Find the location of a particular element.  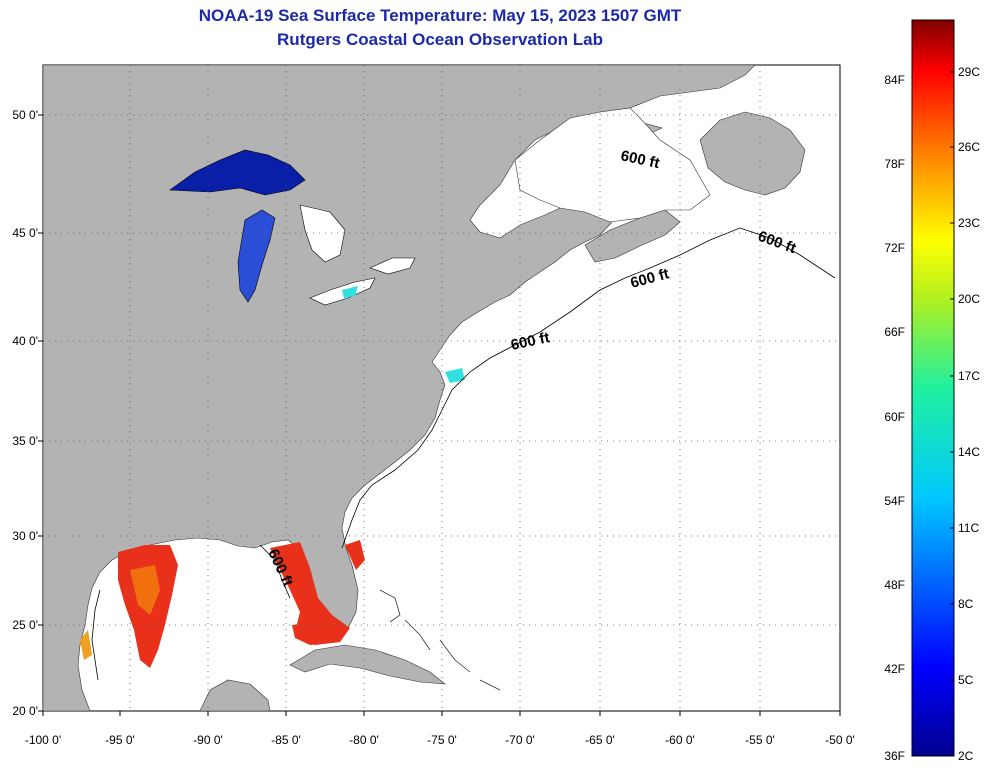

colorbar-f-label: 60F is located at coordinates (894, 417).